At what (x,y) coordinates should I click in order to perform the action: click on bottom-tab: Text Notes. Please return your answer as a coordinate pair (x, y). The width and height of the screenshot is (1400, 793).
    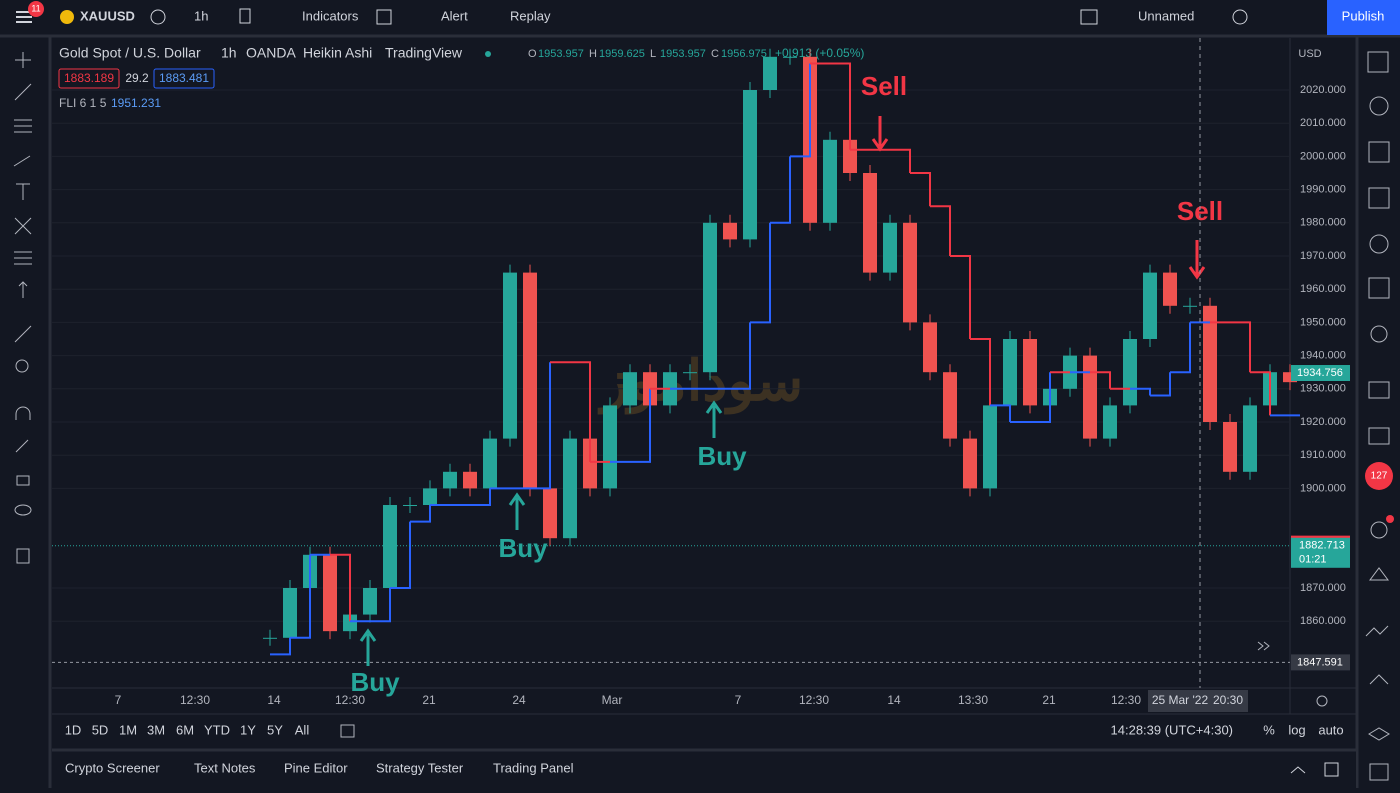
    Looking at the image, I should click on (225, 767).